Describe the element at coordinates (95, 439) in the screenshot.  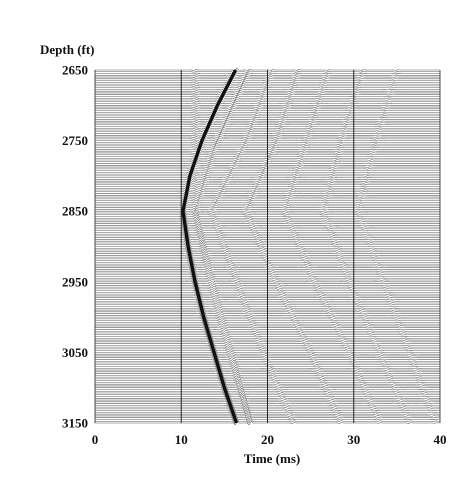
I see `x-tick-label: 0` at that location.